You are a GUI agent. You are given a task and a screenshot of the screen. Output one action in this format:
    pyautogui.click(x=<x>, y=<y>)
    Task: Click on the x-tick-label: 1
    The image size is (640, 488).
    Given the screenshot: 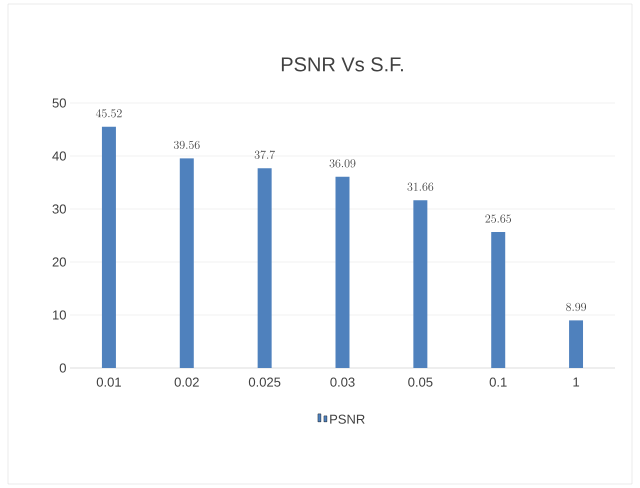 What is the action you would take?
    pyautogui.click(x=576, y=382)
    